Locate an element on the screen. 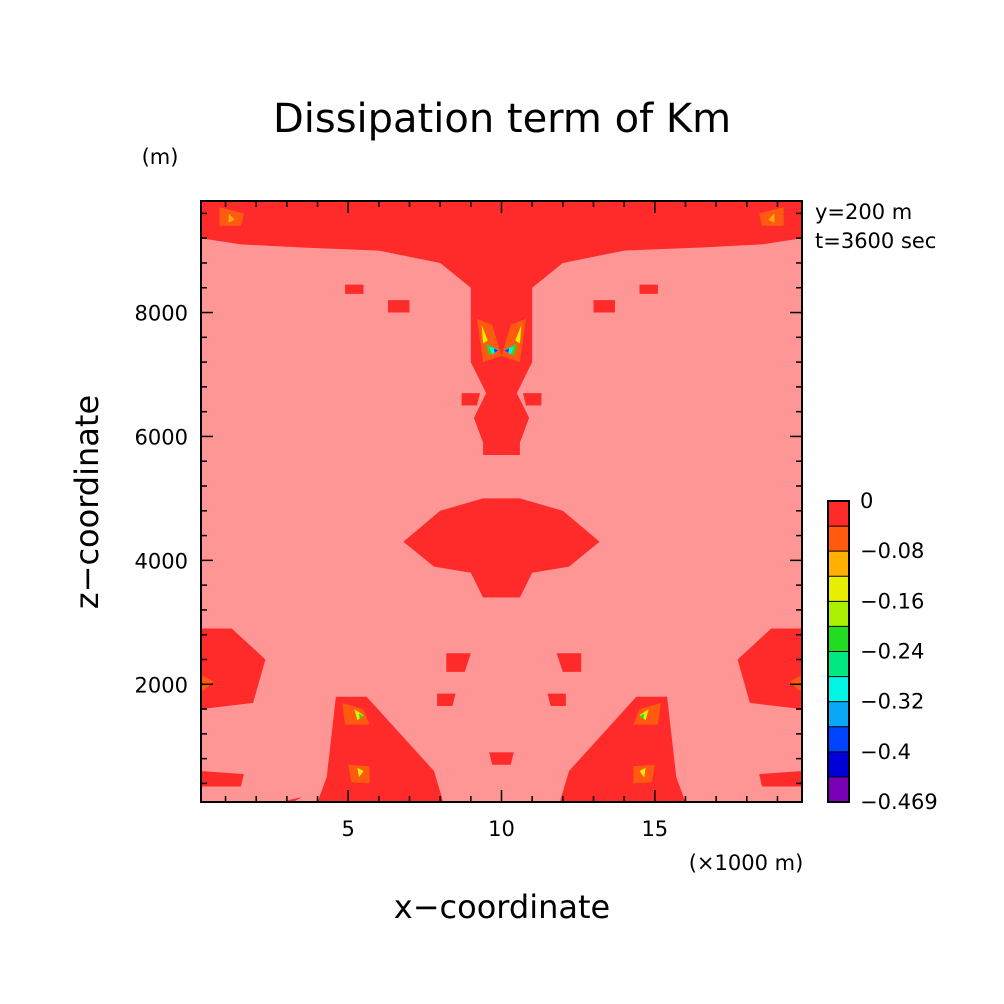 This screenshot has width=1004, height=1004. y-axis-label: z−coordinate is located at coordinates (87, 502).